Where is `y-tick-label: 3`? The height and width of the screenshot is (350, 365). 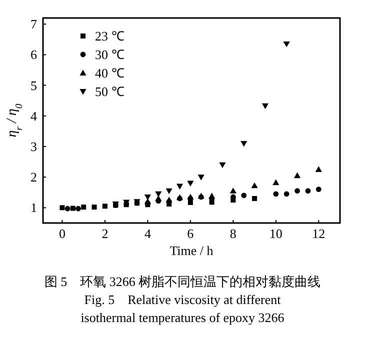
y-tick-label: 3 is located at coordinates (33, 146).